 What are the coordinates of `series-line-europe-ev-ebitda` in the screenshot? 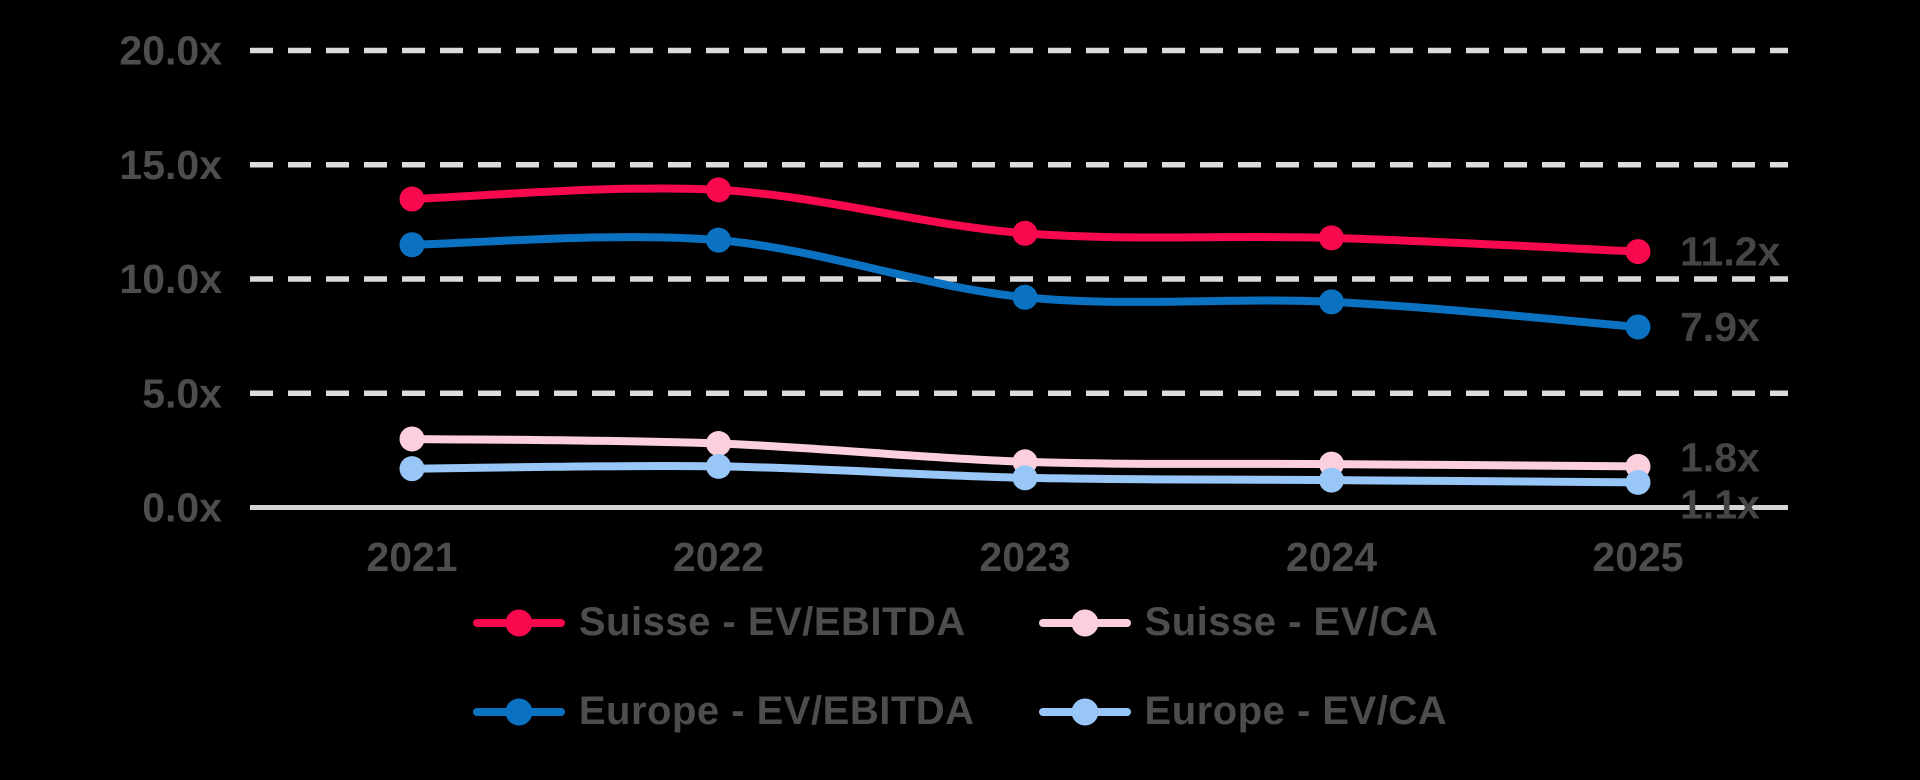 It's located at (1025, 282).